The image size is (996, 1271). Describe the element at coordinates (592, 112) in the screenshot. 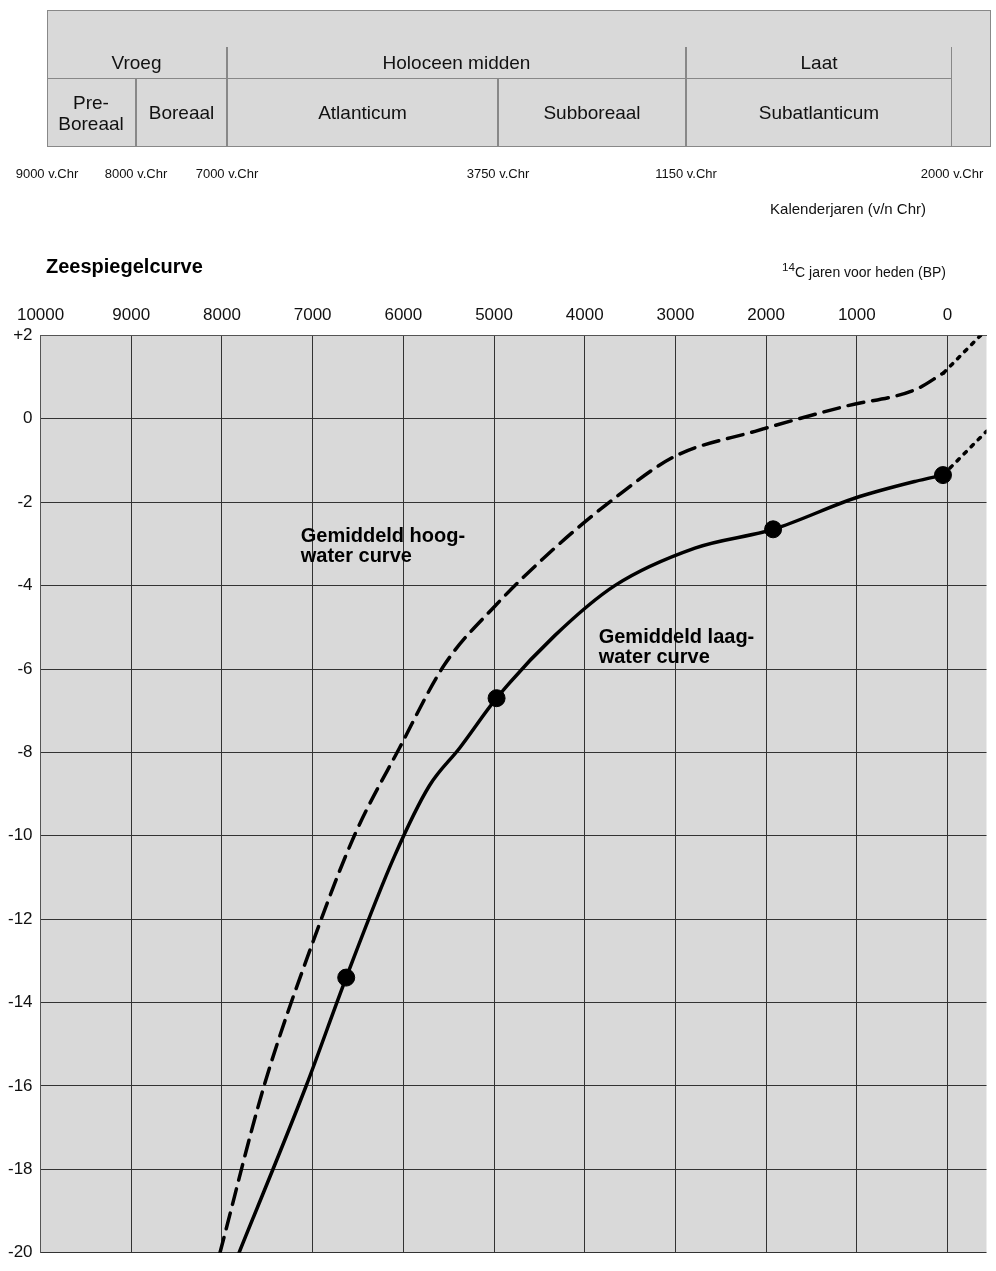

I see `text: Subboreaal` at that location.